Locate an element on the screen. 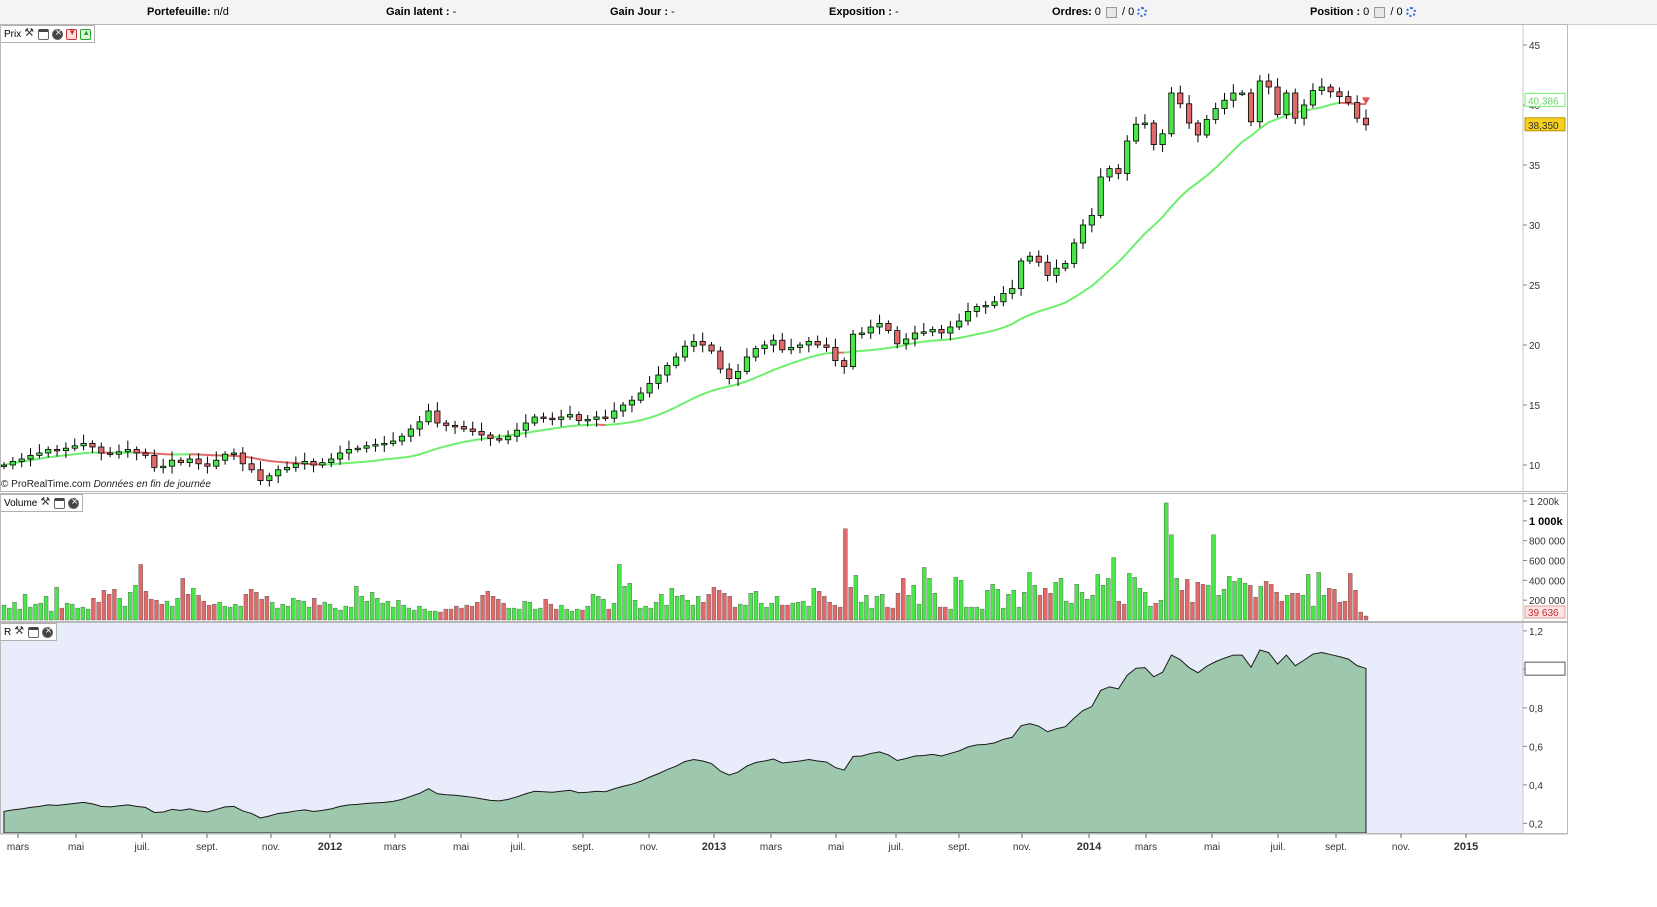 The width and height of the screenshot is (1657, 907). position-list-icon is located at coordinates (1380, 12).